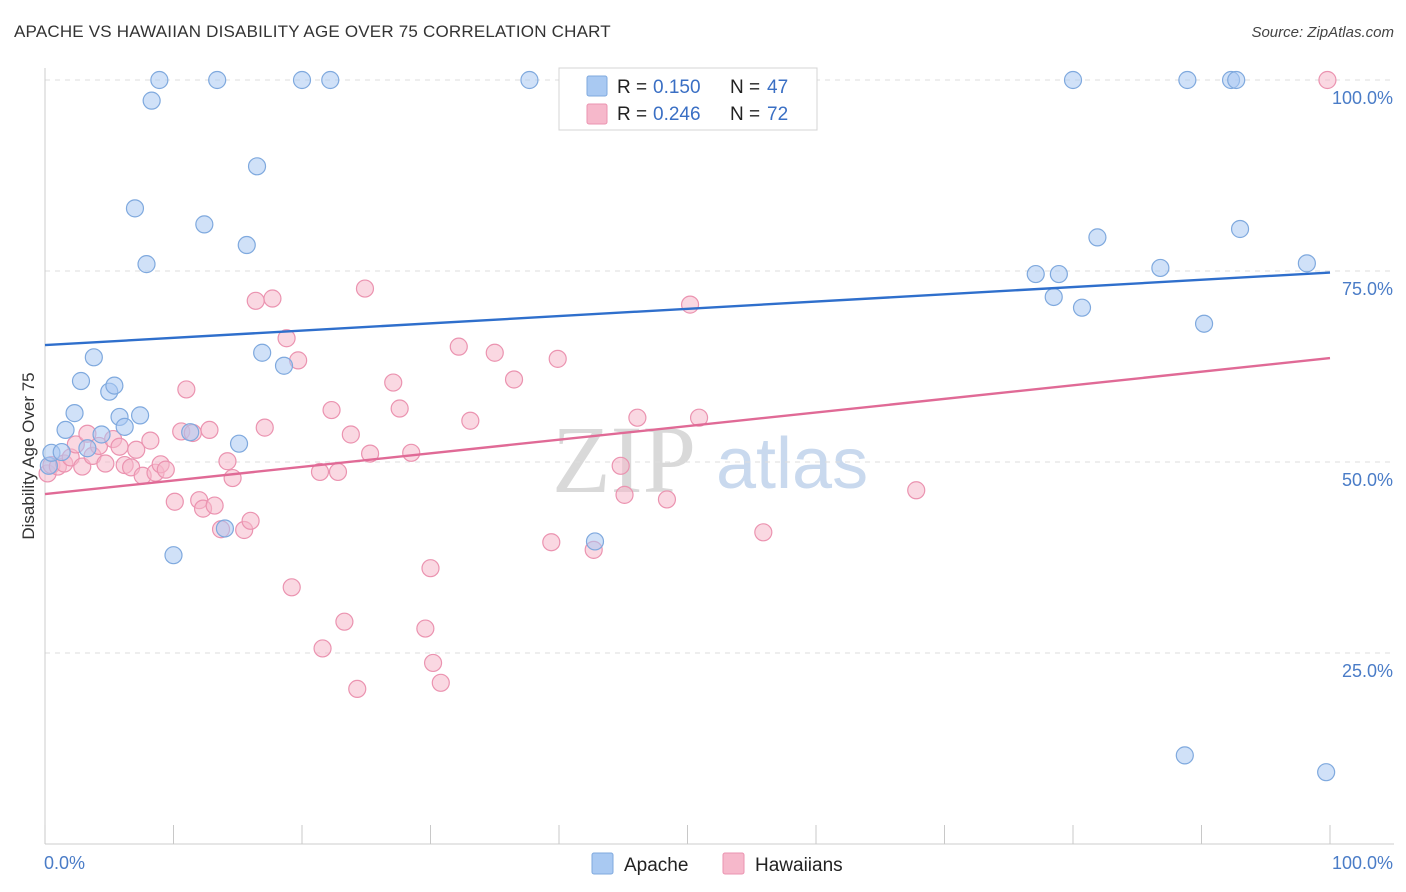 The height and width of the screenshot is (892, 1406). What do you see at coordinates (745, 87) in the screenshot?
I see `apache-n-label: N =` at bounding box center [745, 87].